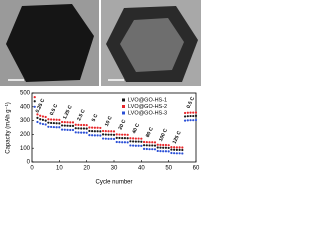  What do you see at coordinates (68, 112) in the screenshot?
I see `rate-label: 1.25 C` at bounding box center [68, 112].